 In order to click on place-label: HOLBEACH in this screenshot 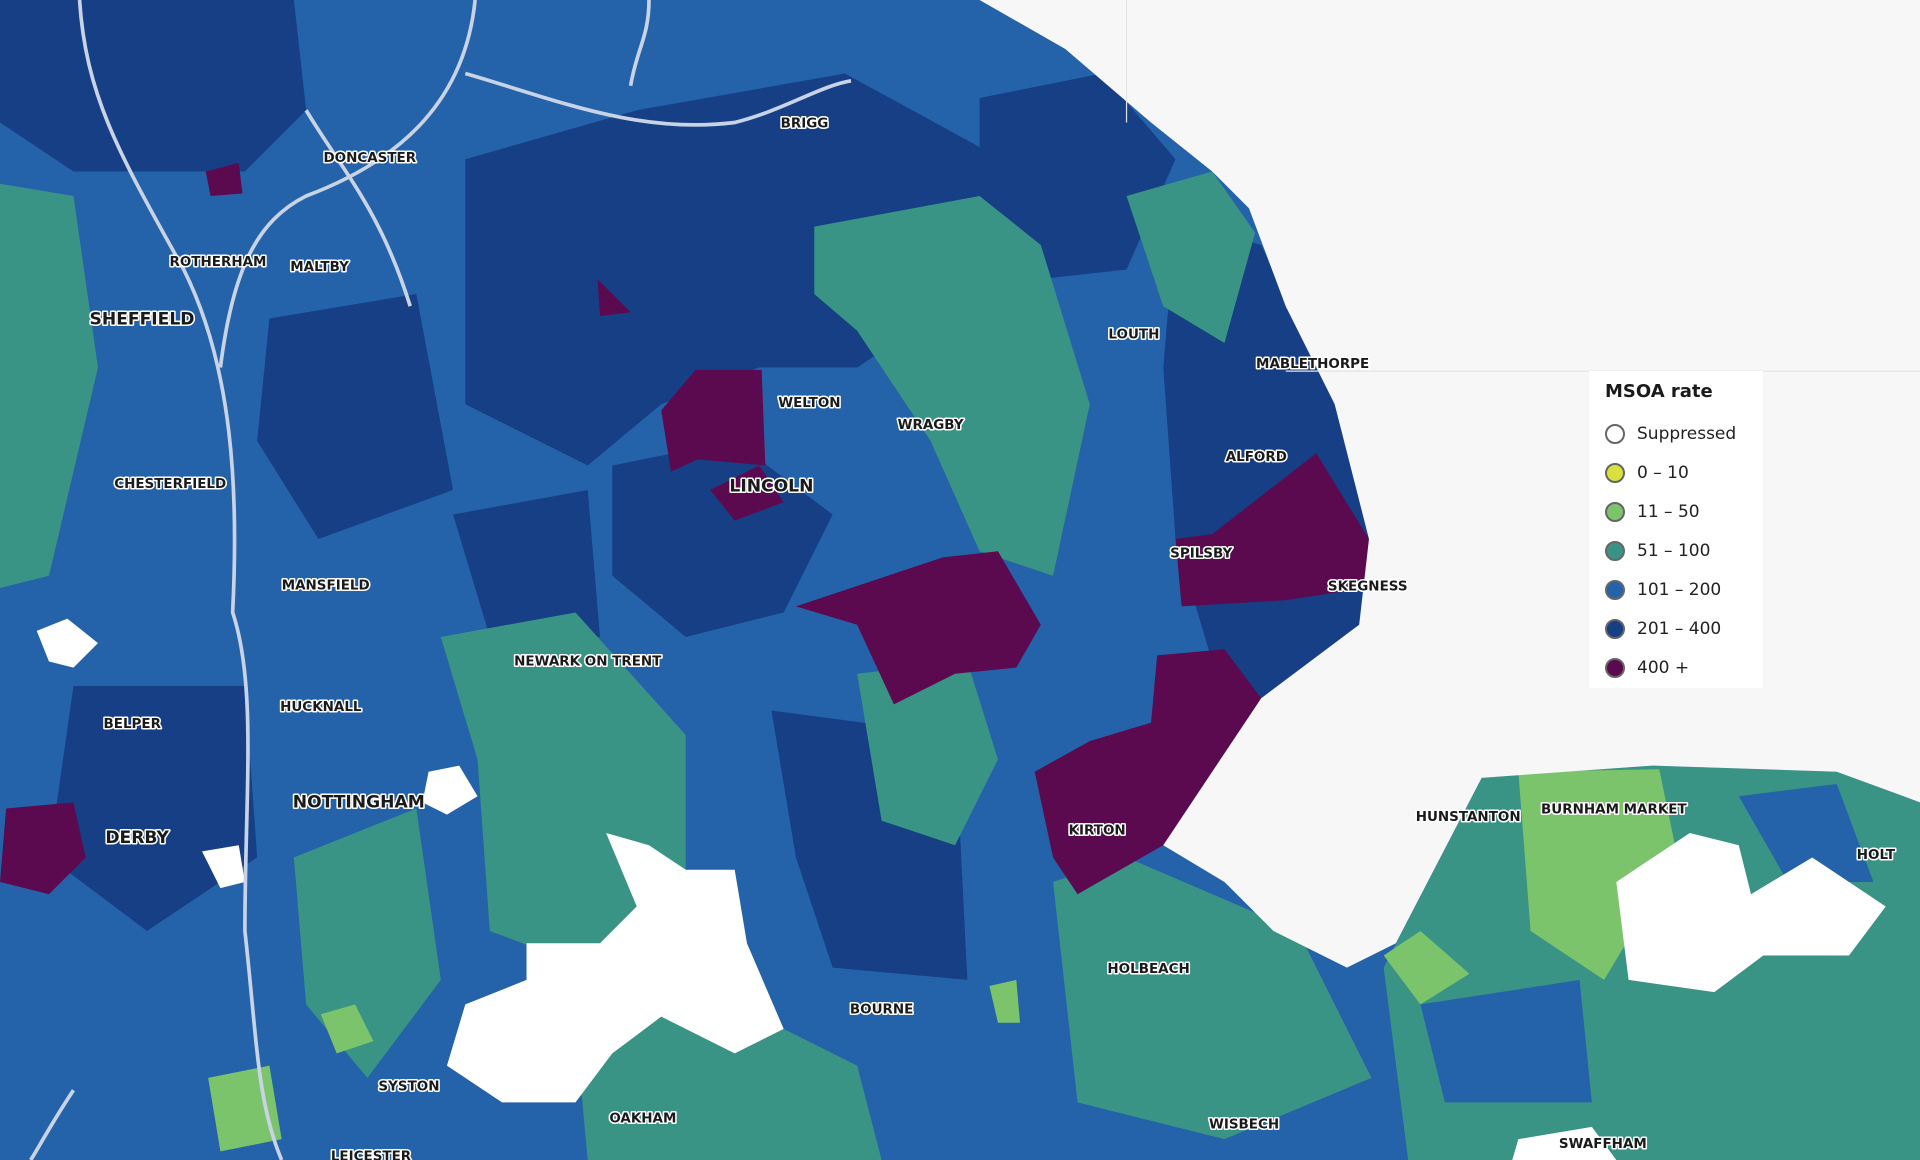, I will do `click(1148, 969)`.